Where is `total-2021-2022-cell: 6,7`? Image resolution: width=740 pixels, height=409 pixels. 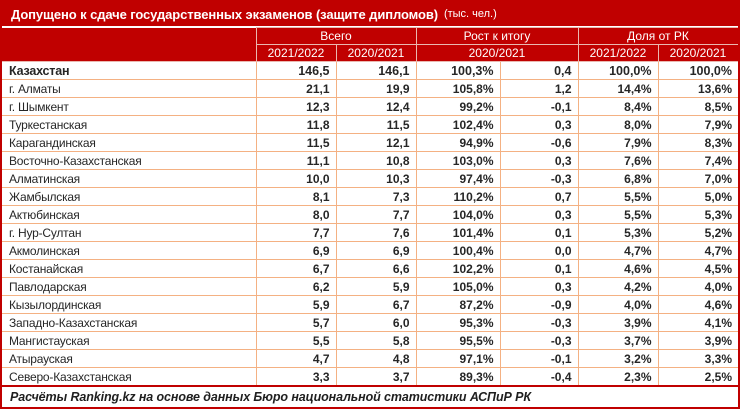
total-2021-2022-cell: 6,7 is located at coordinates (296, 268).